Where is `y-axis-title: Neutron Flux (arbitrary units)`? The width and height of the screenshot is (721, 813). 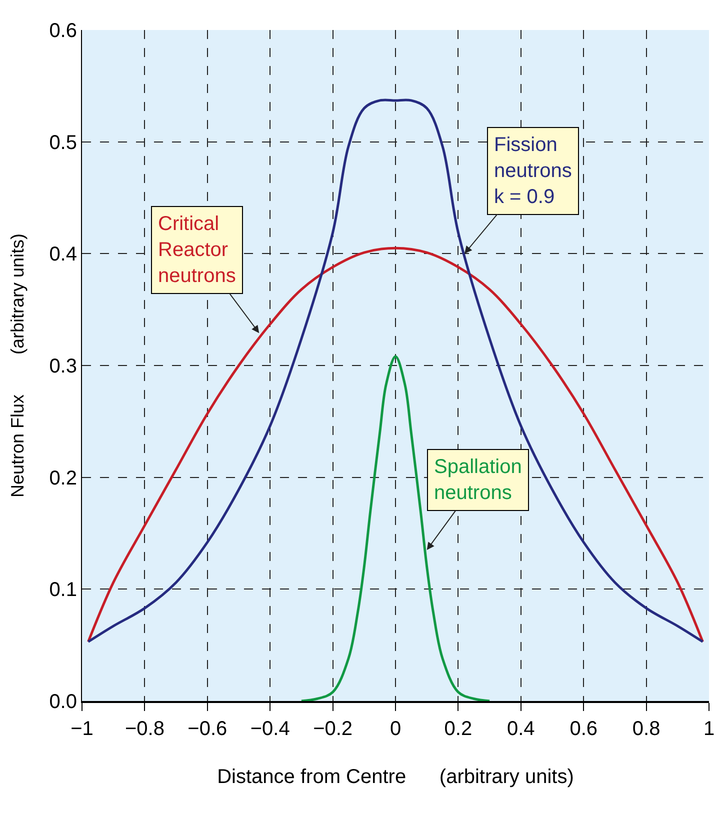 y-axis-title: Neutron Flux (arbitrary units) is located at coordinates (17, 365).